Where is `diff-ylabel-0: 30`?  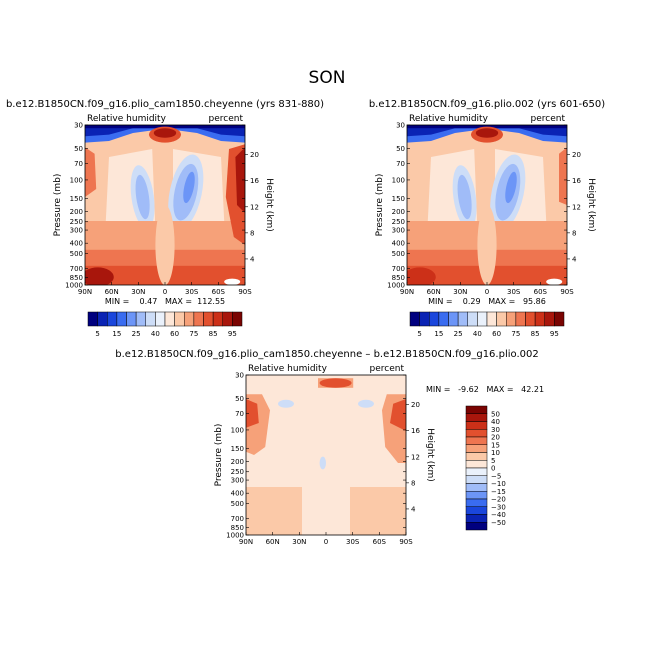 diff-ylabel-0: 30 is located at coordinates (239, 376).